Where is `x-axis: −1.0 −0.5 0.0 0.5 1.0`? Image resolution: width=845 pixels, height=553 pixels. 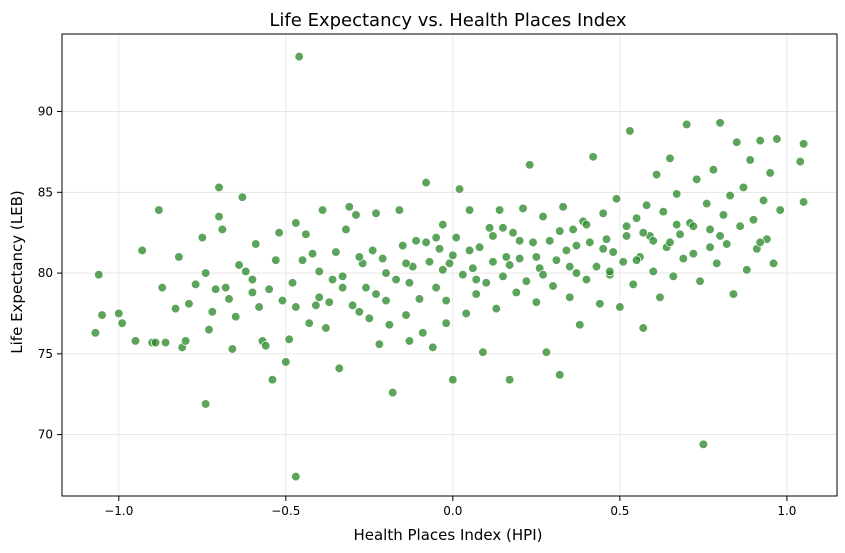
x-axis: −1.0 −0.5 0.0 0.5 1.0 is located at coordinates (450, 507).